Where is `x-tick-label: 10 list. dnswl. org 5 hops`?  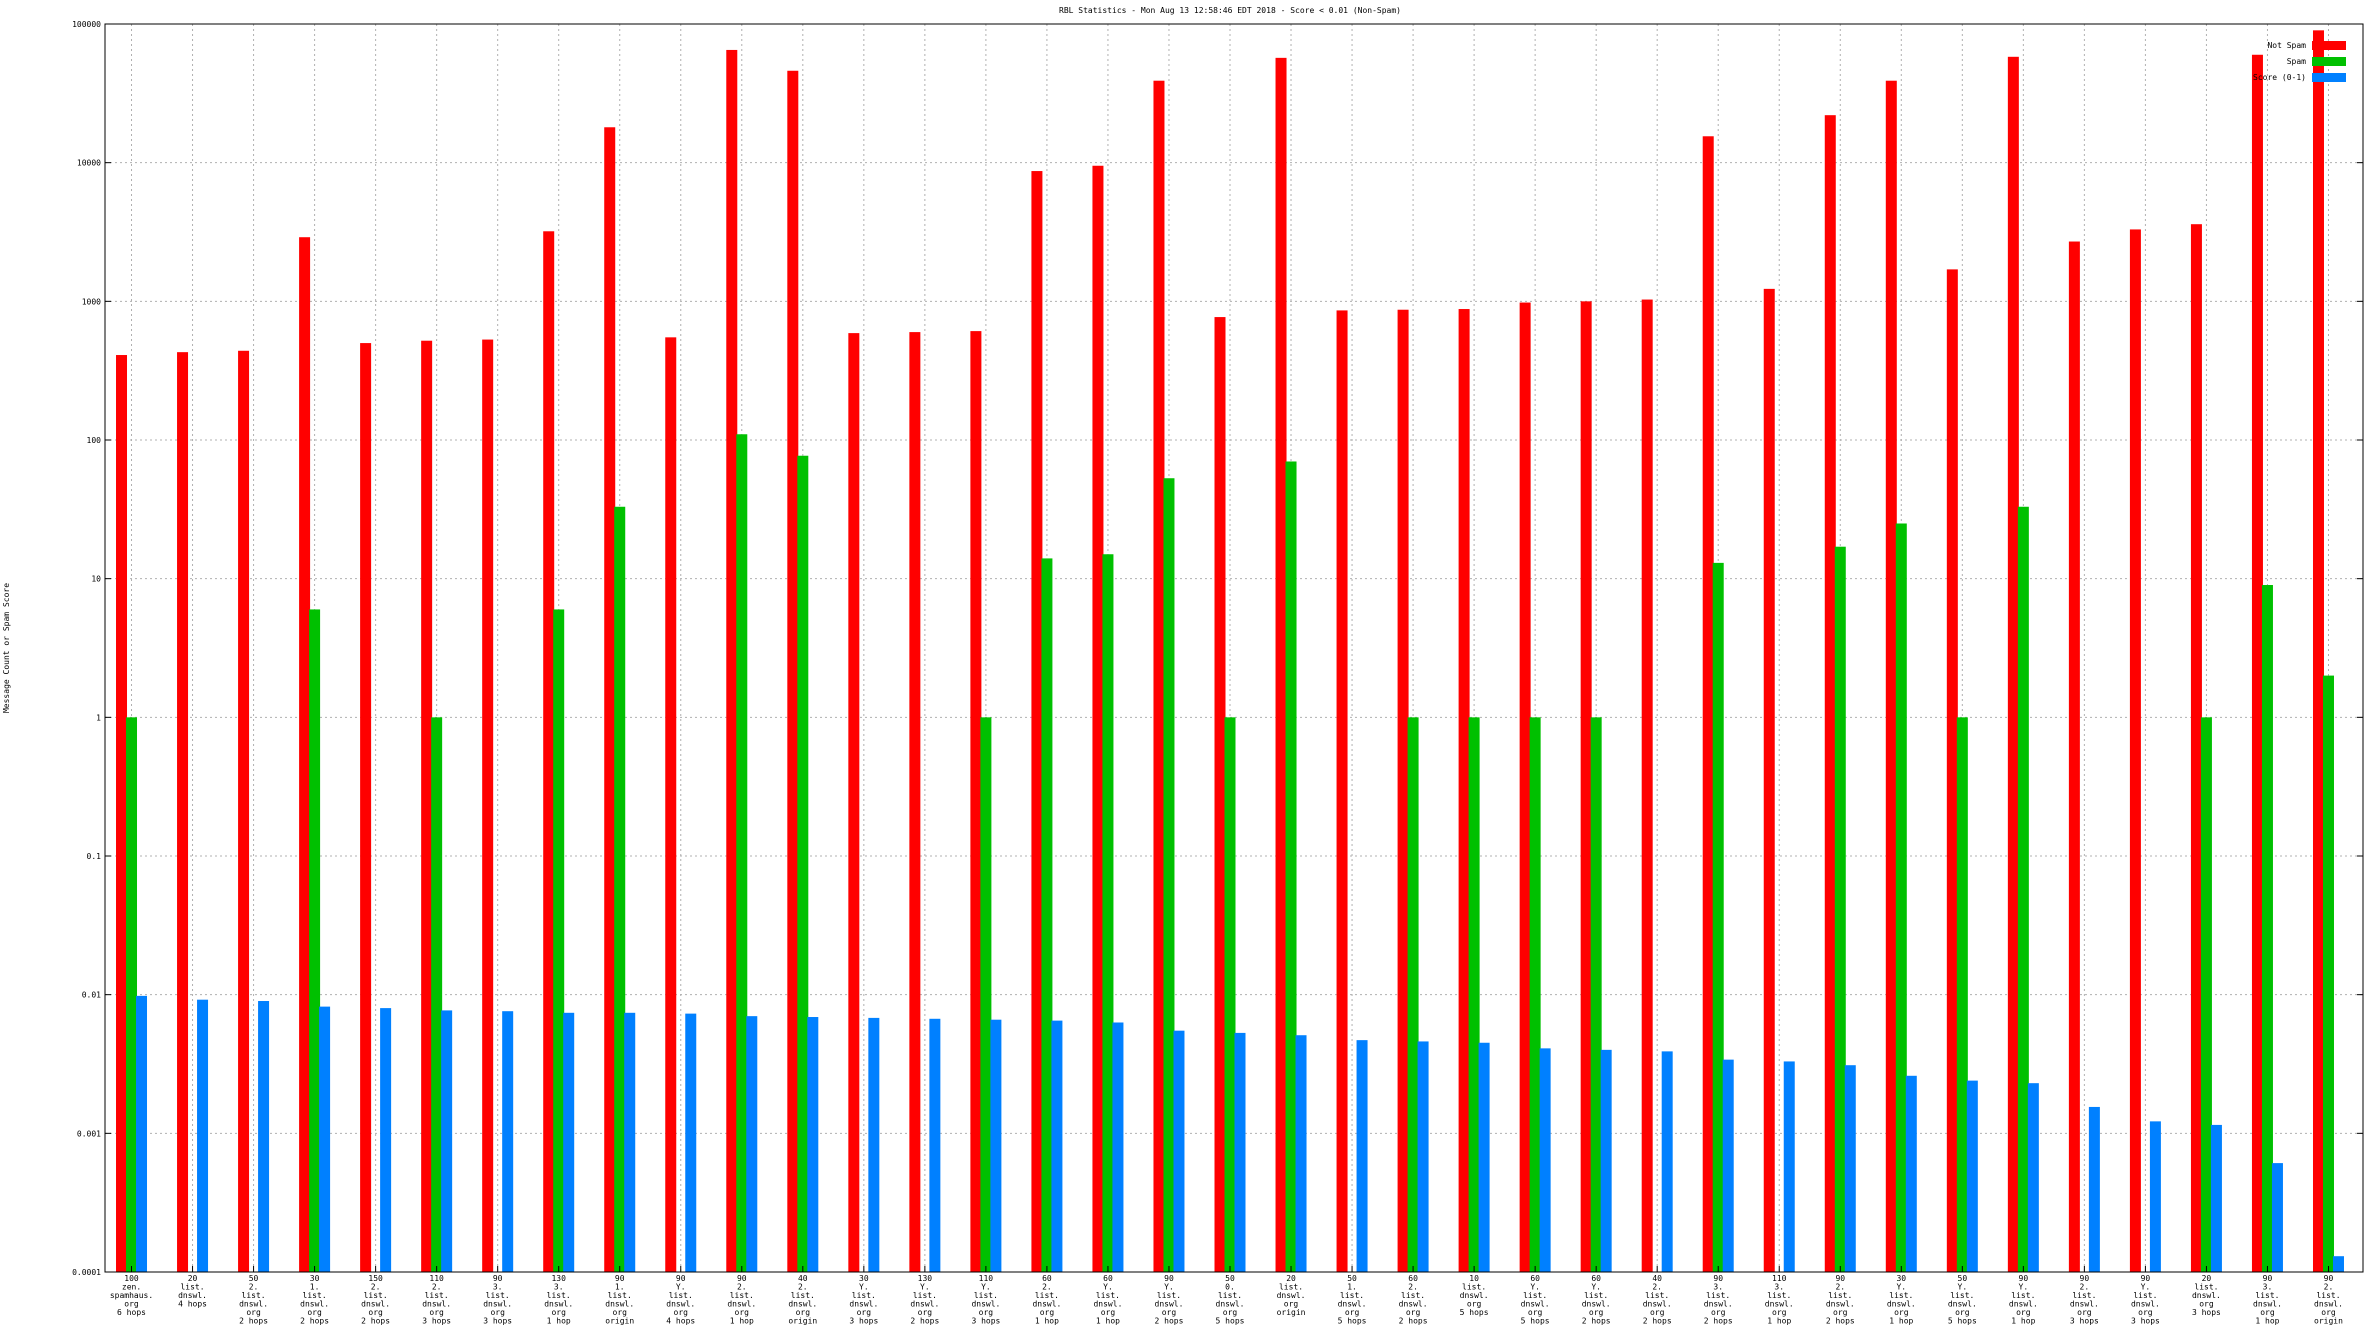 x-tick-label: 10 list. dnswl. org 5 hops is located at coordinates (1474, 1295).